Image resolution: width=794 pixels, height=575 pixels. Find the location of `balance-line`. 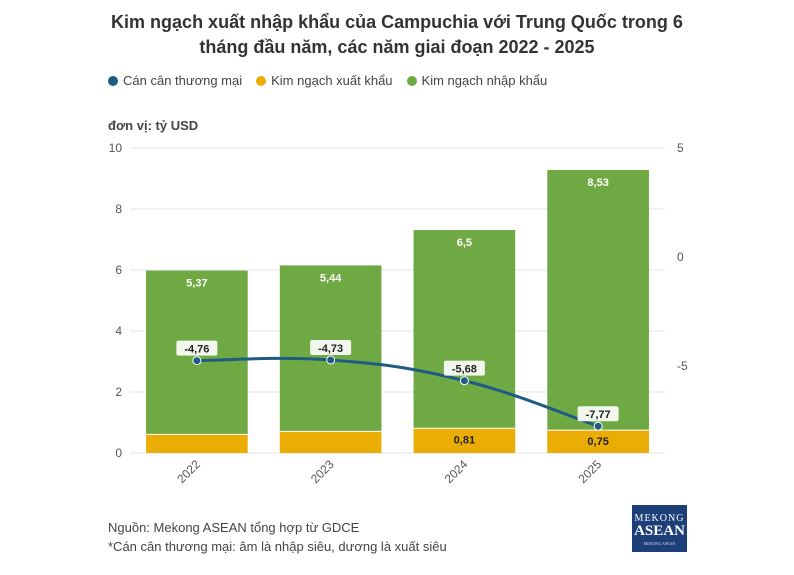

balance-line is located at coordinates (397, 392).